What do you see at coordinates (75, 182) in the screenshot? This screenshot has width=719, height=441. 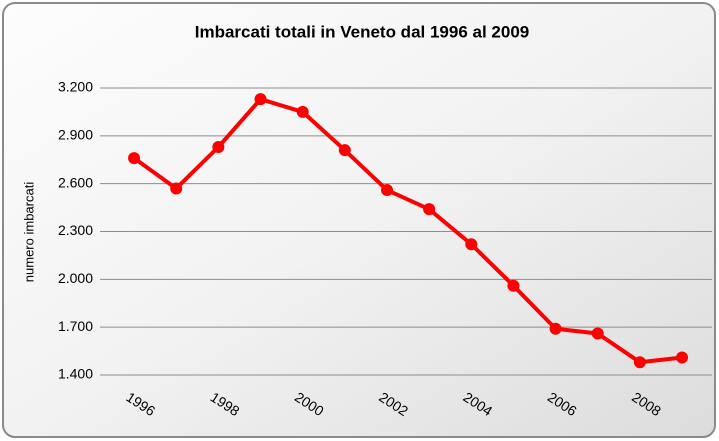 I see `y-tick-label: 2.600` at bounding box center [75, 182].